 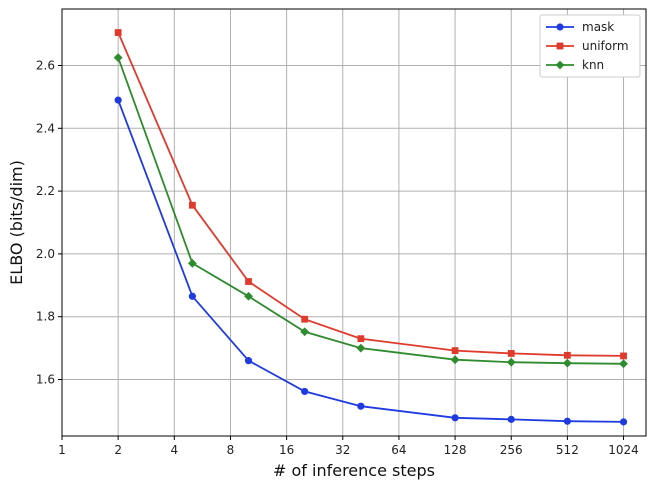 I want to click on legend-item-uniform: uniform, so click(x=587, y=46).